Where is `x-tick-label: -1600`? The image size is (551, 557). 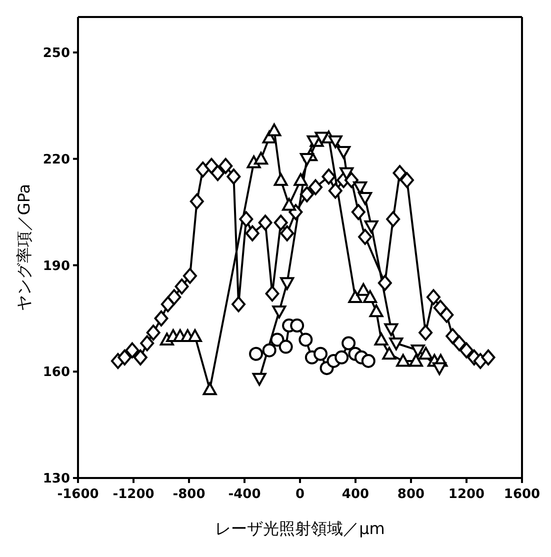 x-tick-label: -1600 is located at coordinates (78, 494).